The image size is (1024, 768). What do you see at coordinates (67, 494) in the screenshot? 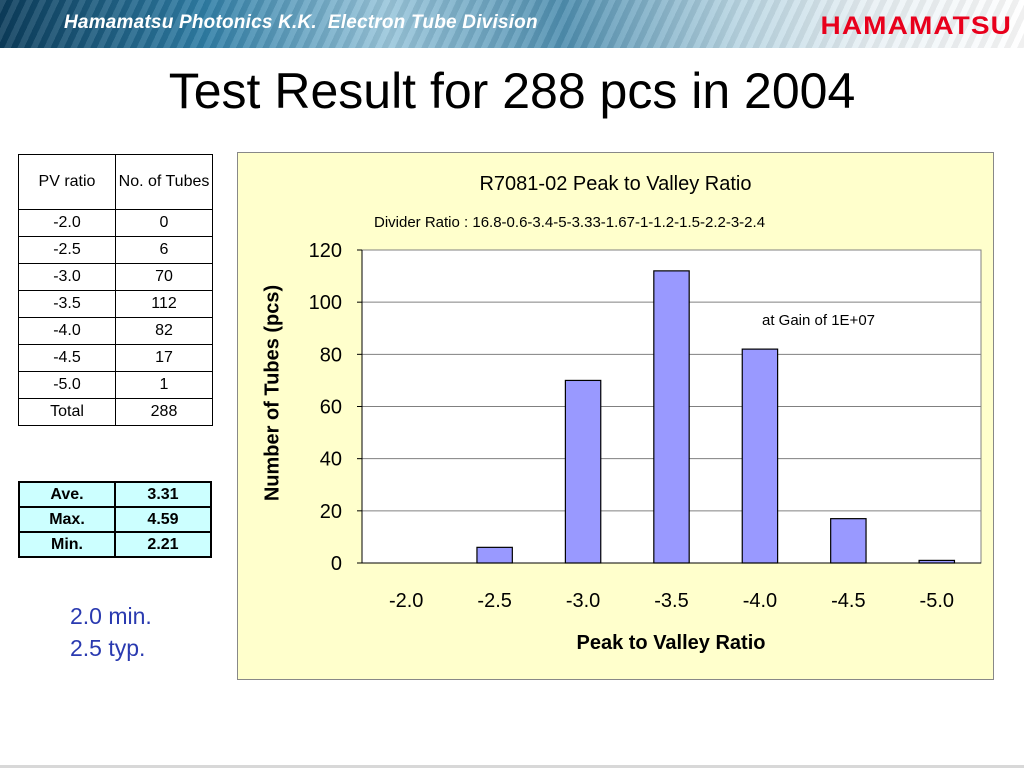
I see `stat-label: Ave.` at bounding box center [67, 494].